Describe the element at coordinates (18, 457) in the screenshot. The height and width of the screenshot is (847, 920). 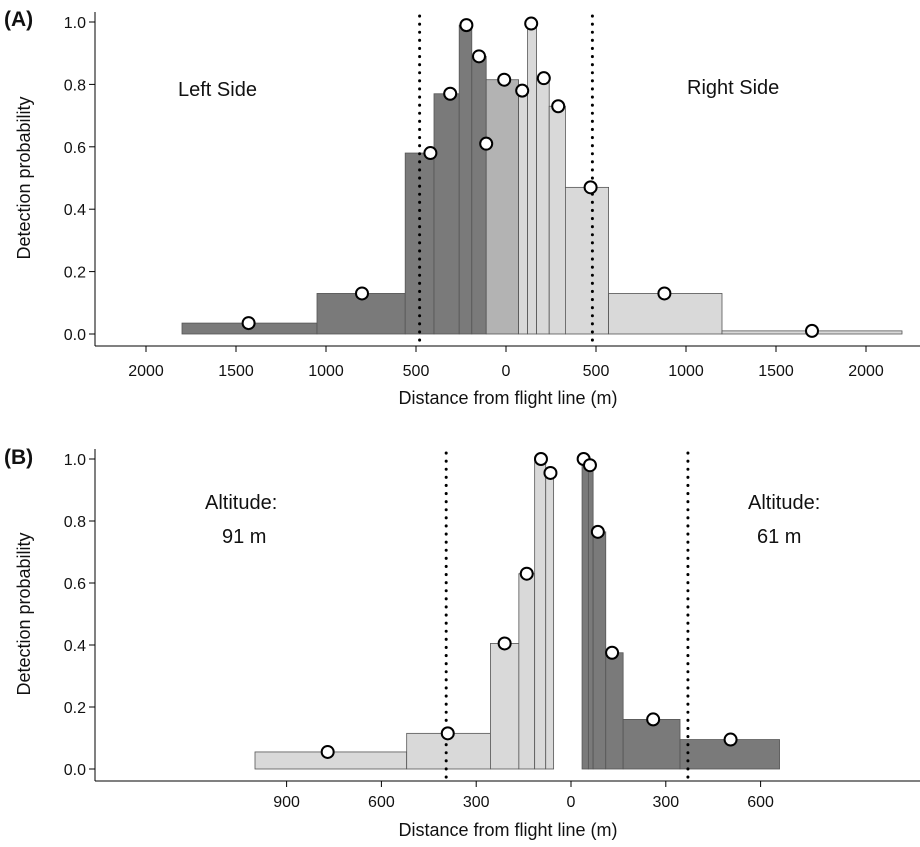
I see `panel-label: (B)` at that location.